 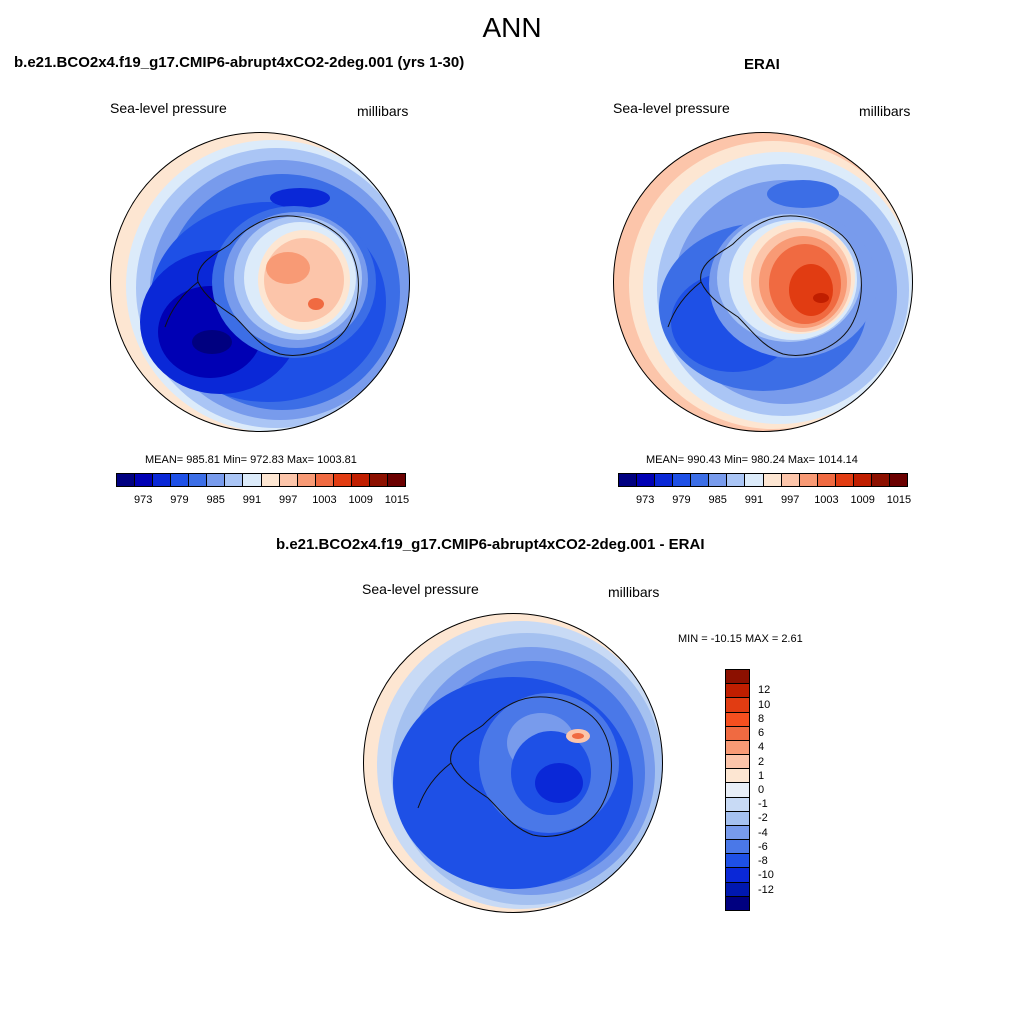 I want to click on diff-map, so click(x=513, y=763).